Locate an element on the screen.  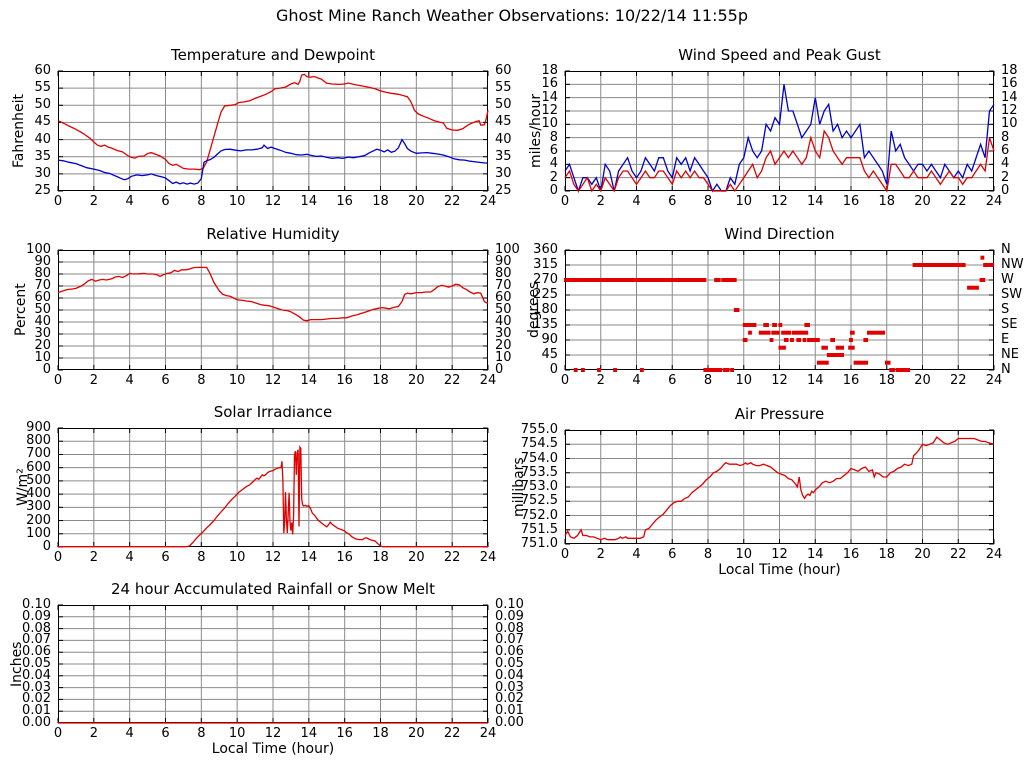
tick-label: 0.04 is located at coordinates (509, 675).